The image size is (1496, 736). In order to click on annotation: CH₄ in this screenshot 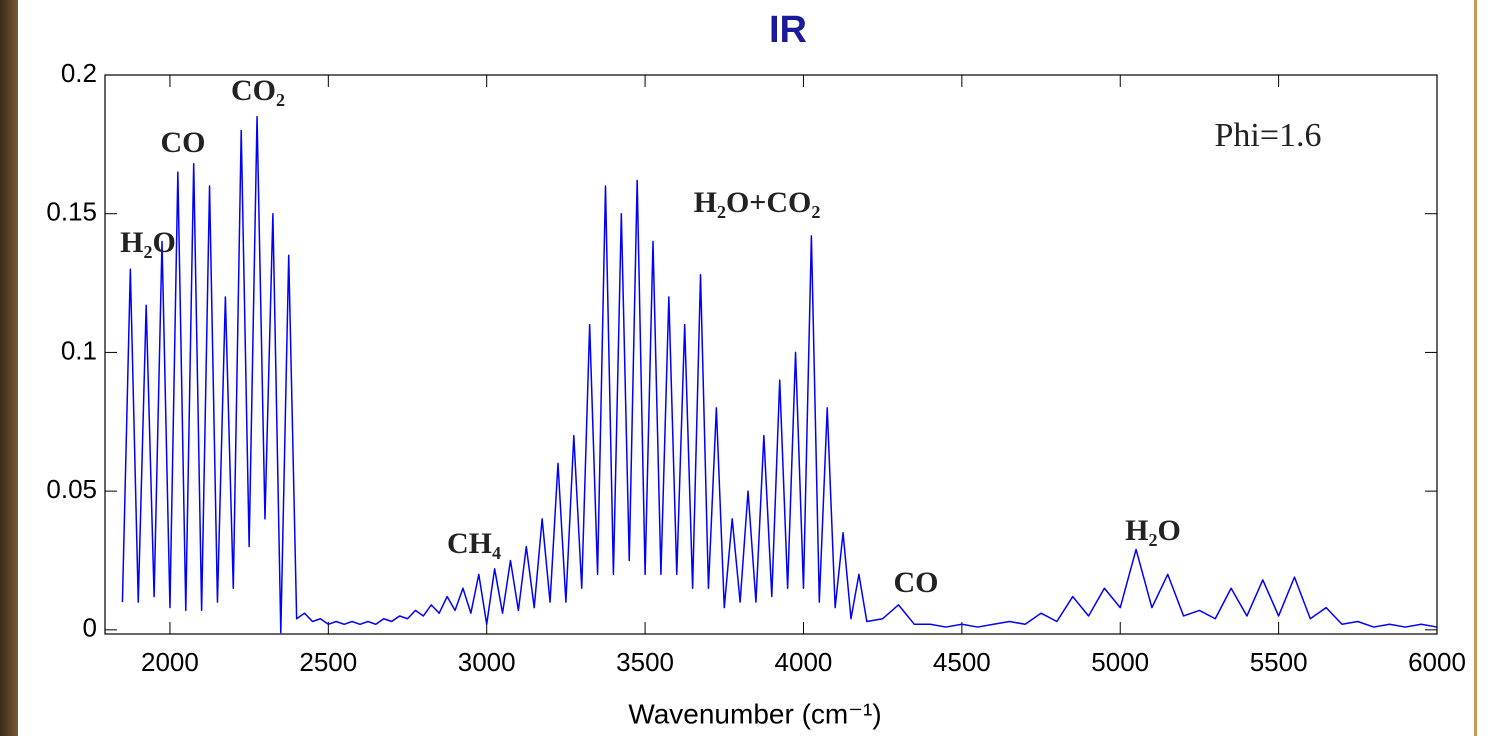, I will do `click(474, 543)`.